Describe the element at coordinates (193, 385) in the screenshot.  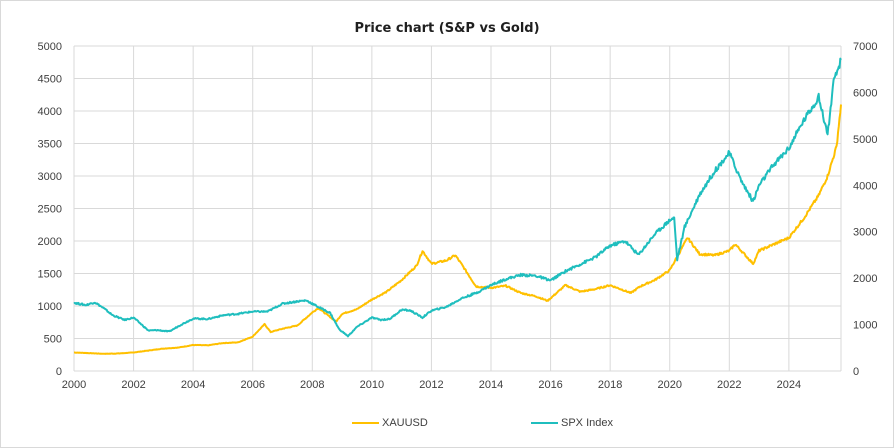
I see `x-tick-label: 2004` at that location.